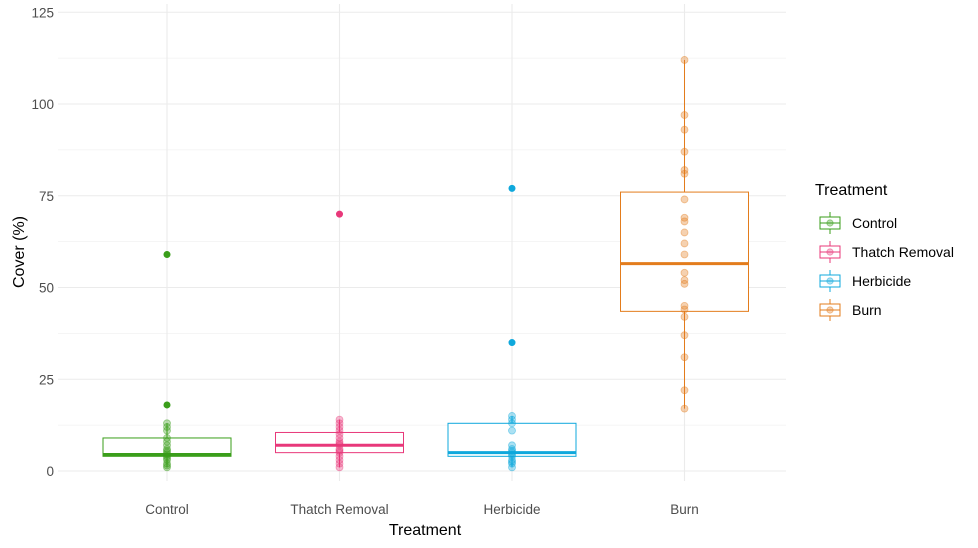  What do you see at coordinates (512, 328) in the screenshot?
I see `box-group-herbicide` at bounding box center [512, 328].